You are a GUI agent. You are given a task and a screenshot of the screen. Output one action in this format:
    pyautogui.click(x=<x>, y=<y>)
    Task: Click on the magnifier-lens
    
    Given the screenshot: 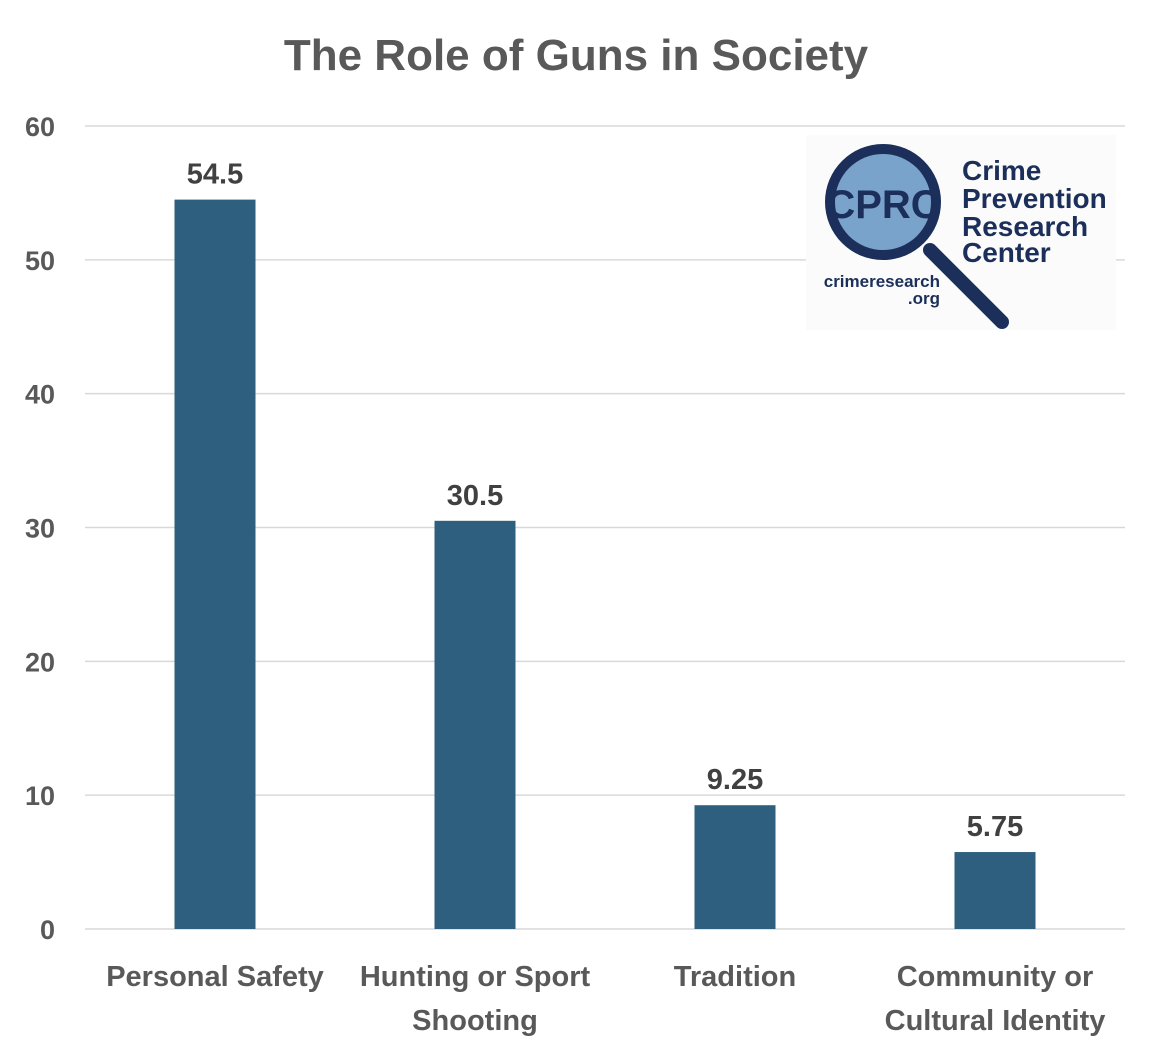 What is the action you would take?
    pyautogui.click(x=883, y=202)
    